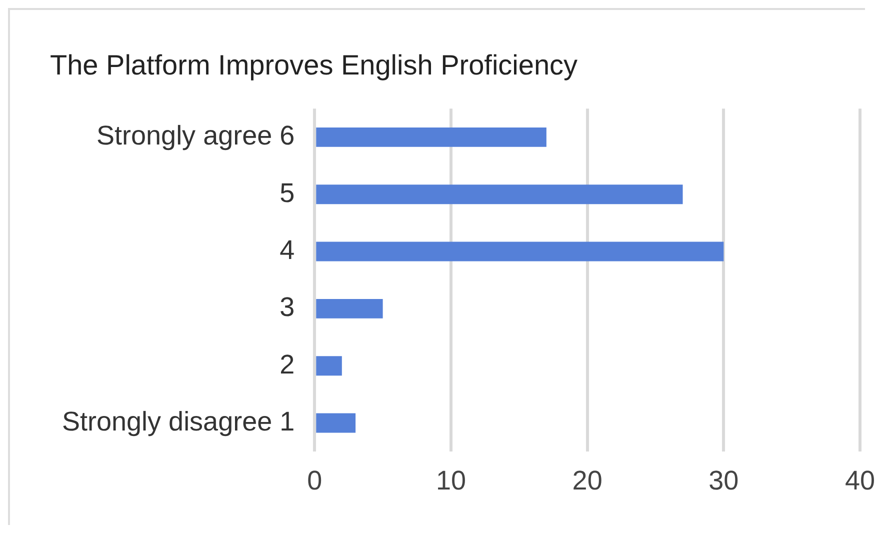 This screenshot has width=877, height=535. What do you see at coordinates (587, 480) in the screenshot?
I see `x-tick-label: 20` at bounding box center [587, 480].